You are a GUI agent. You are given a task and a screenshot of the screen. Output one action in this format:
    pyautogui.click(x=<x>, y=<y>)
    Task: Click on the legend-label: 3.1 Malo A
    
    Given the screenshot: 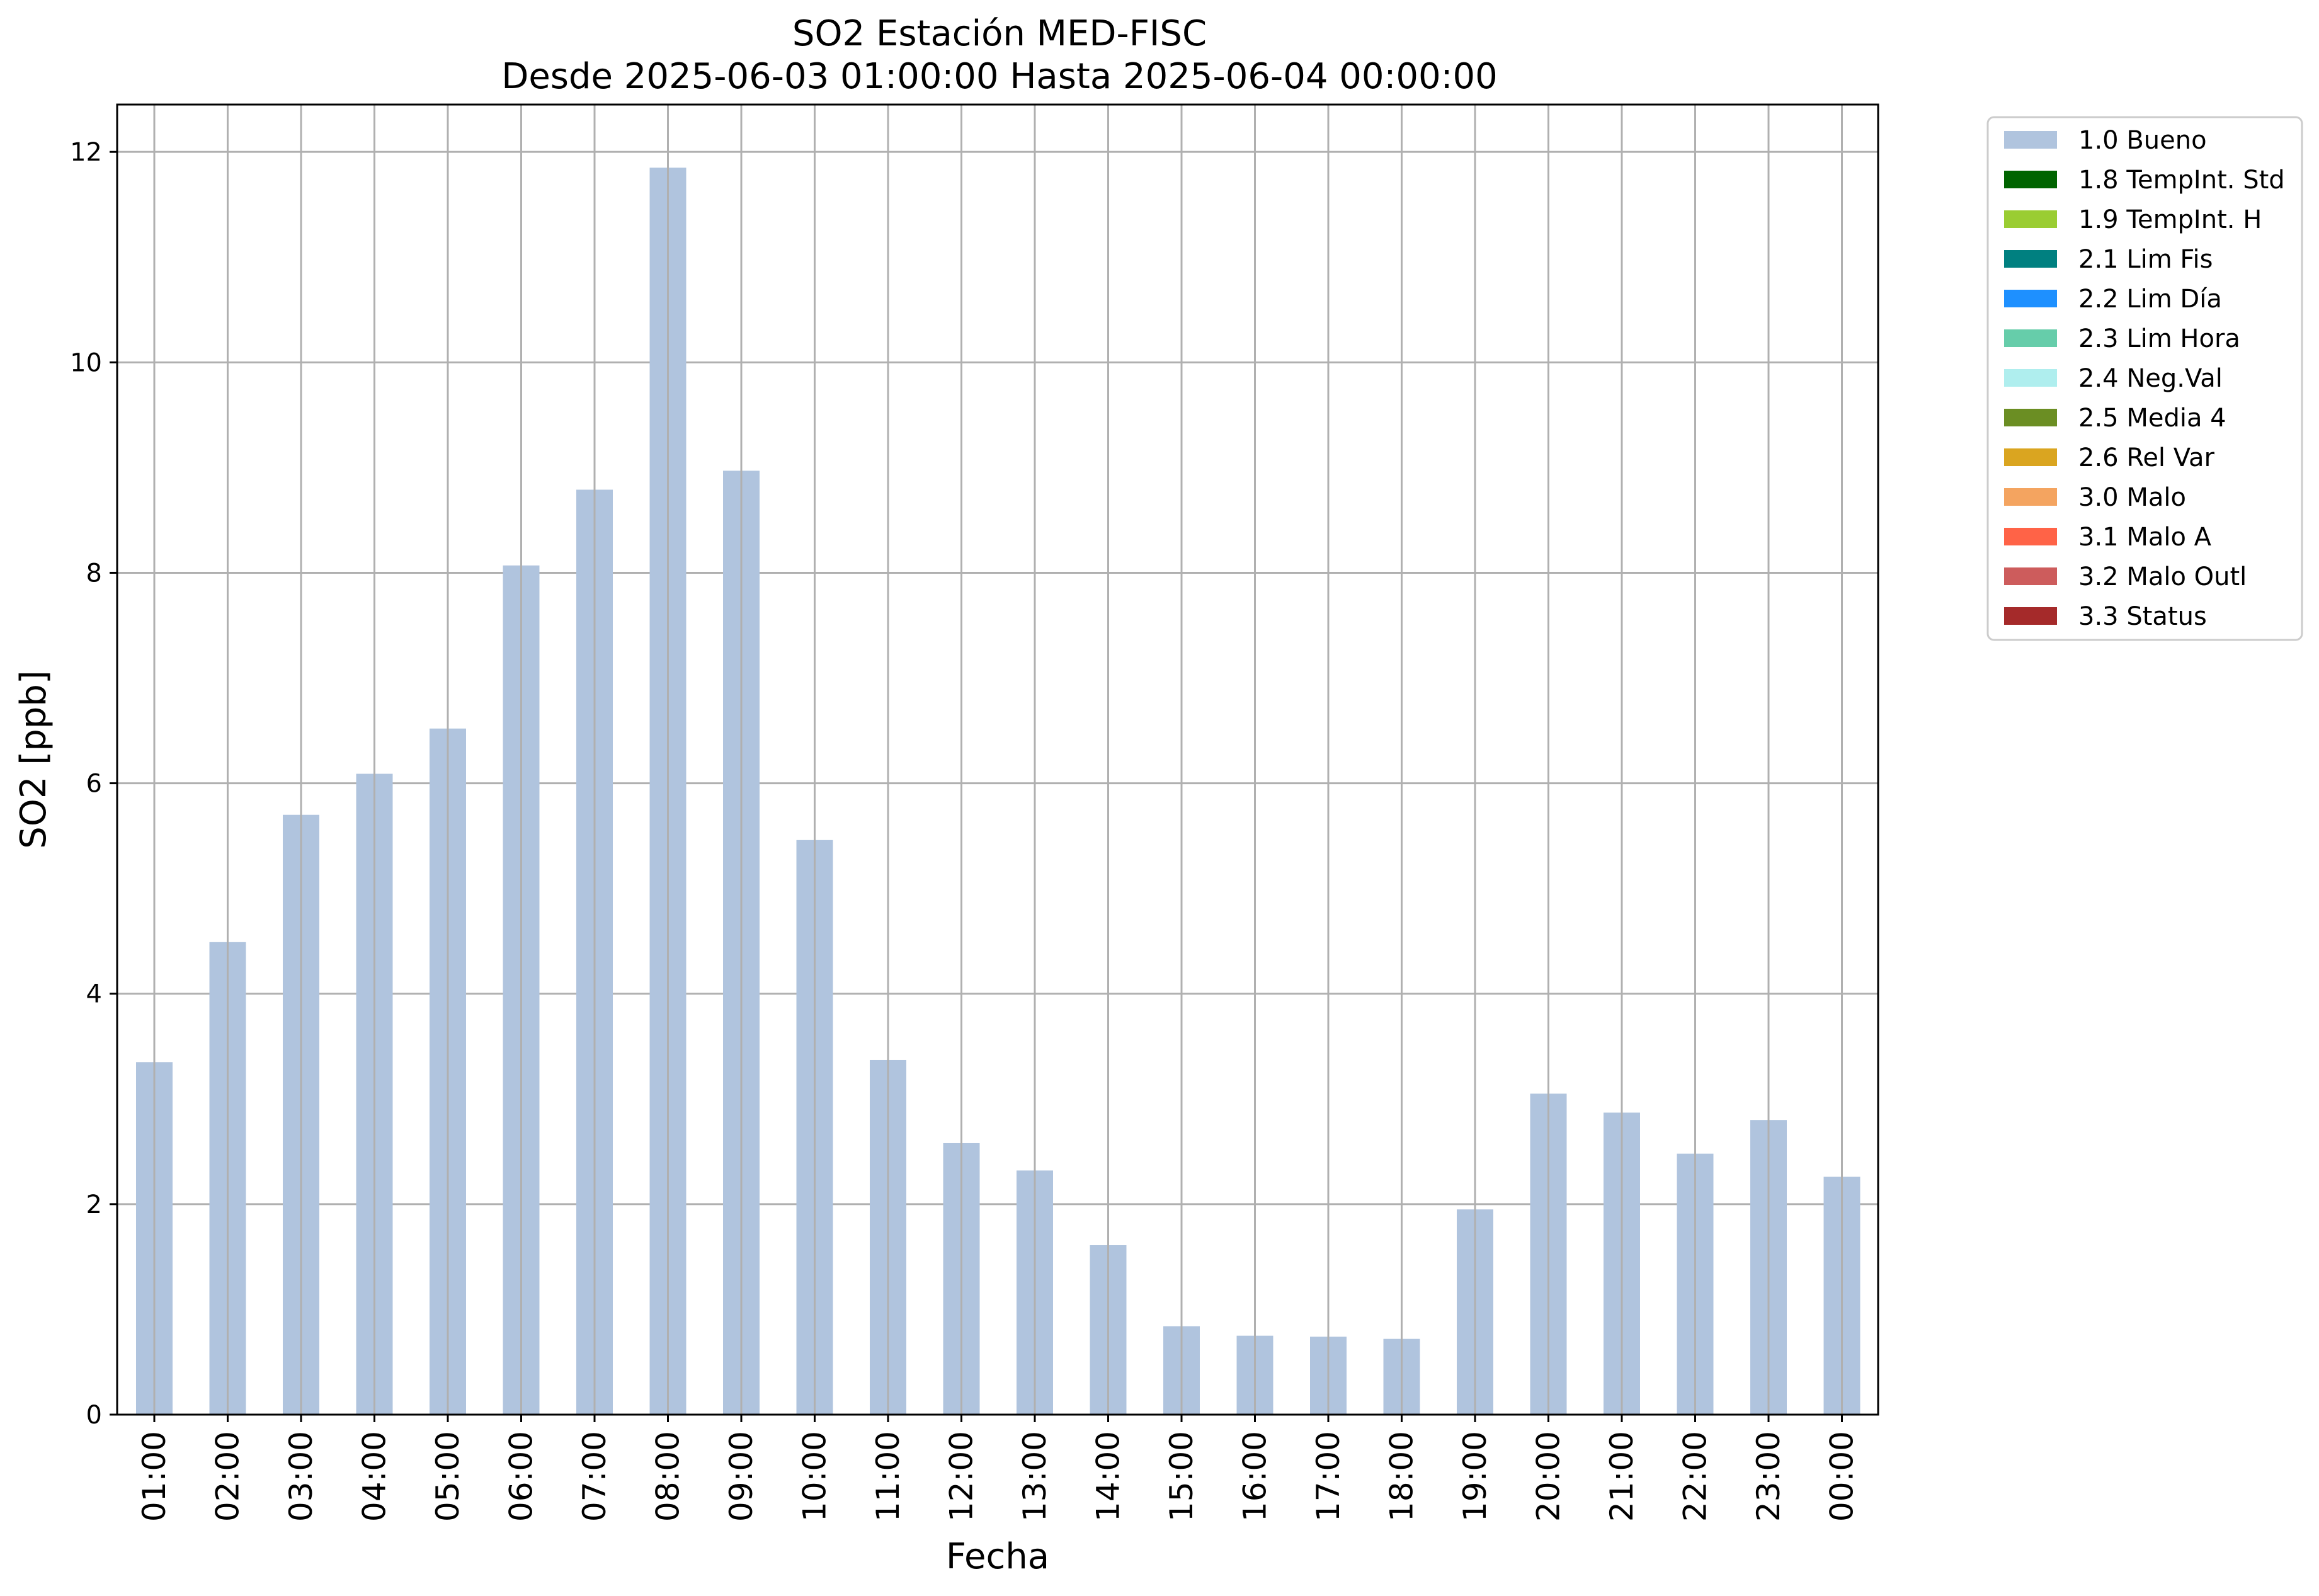 What is the action you would take?
    pyautogui.click(x=2145, y=537)
    